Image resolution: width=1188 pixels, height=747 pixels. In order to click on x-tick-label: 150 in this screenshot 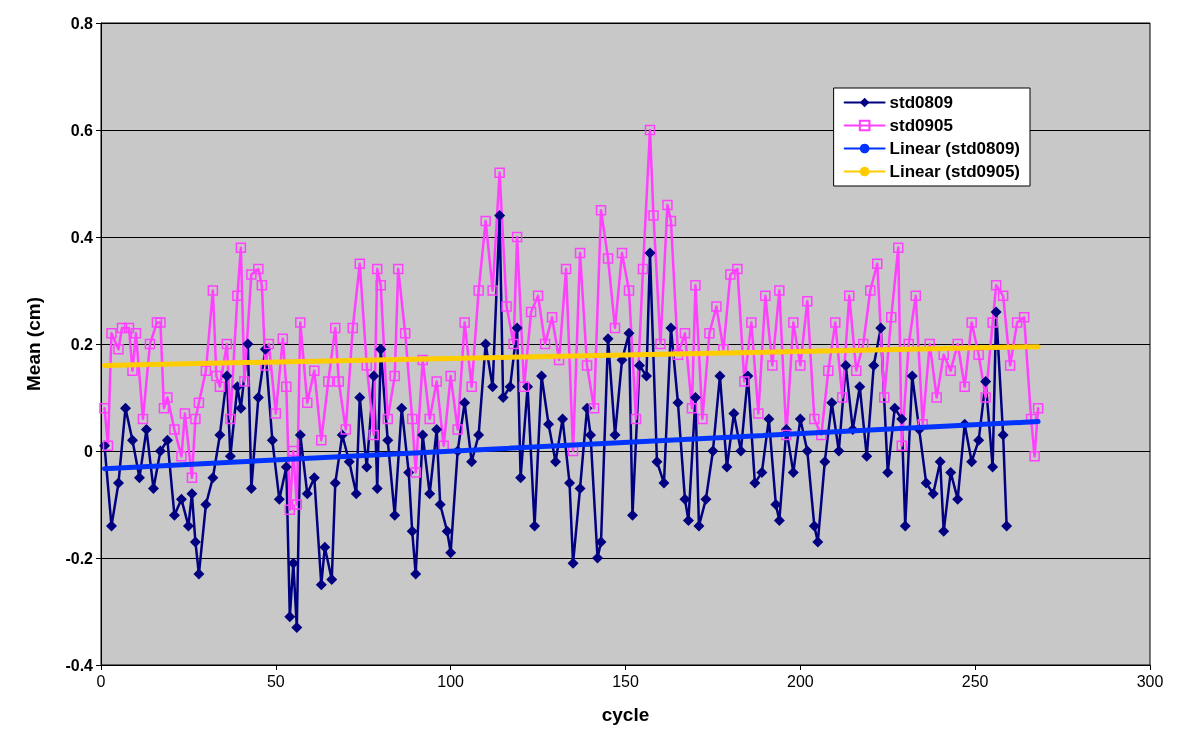, I will do `click(625, 681)`.